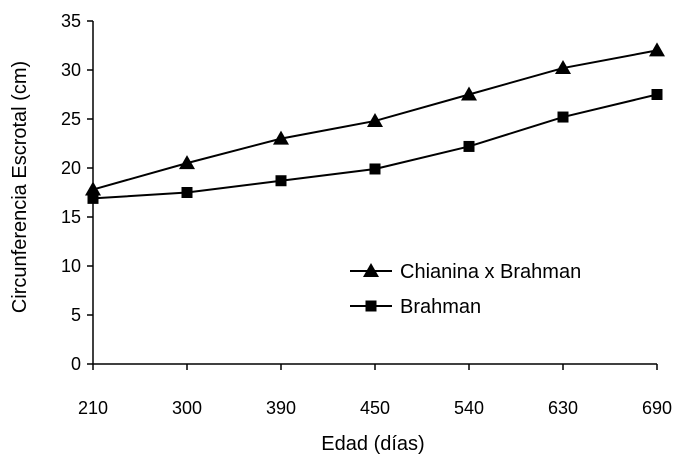 The height and width of the screenshot is (454, 673). Describe the element at coordinates (372, 443) in the screenshot. I see `x-axis-title: Edad (días)` at that location.